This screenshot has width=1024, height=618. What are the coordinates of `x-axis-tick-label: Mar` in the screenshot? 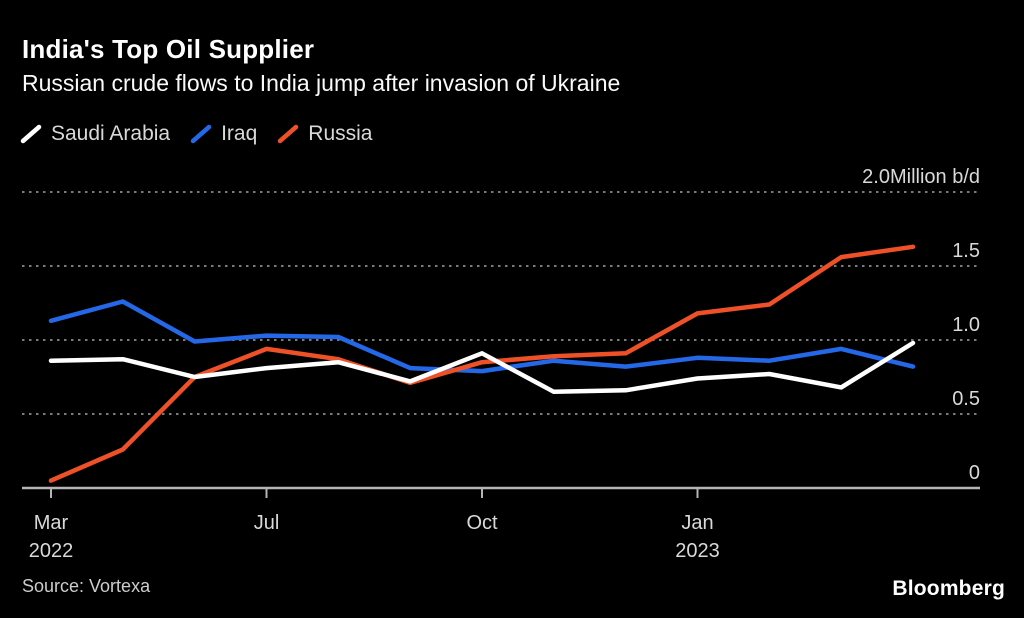 It's located at (51, 523).